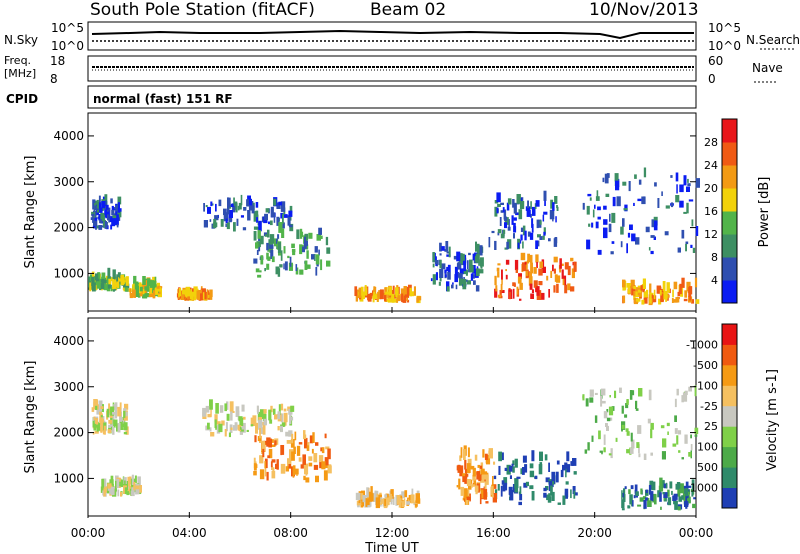  I want to click on colorbar-frame, so click(729, 211).